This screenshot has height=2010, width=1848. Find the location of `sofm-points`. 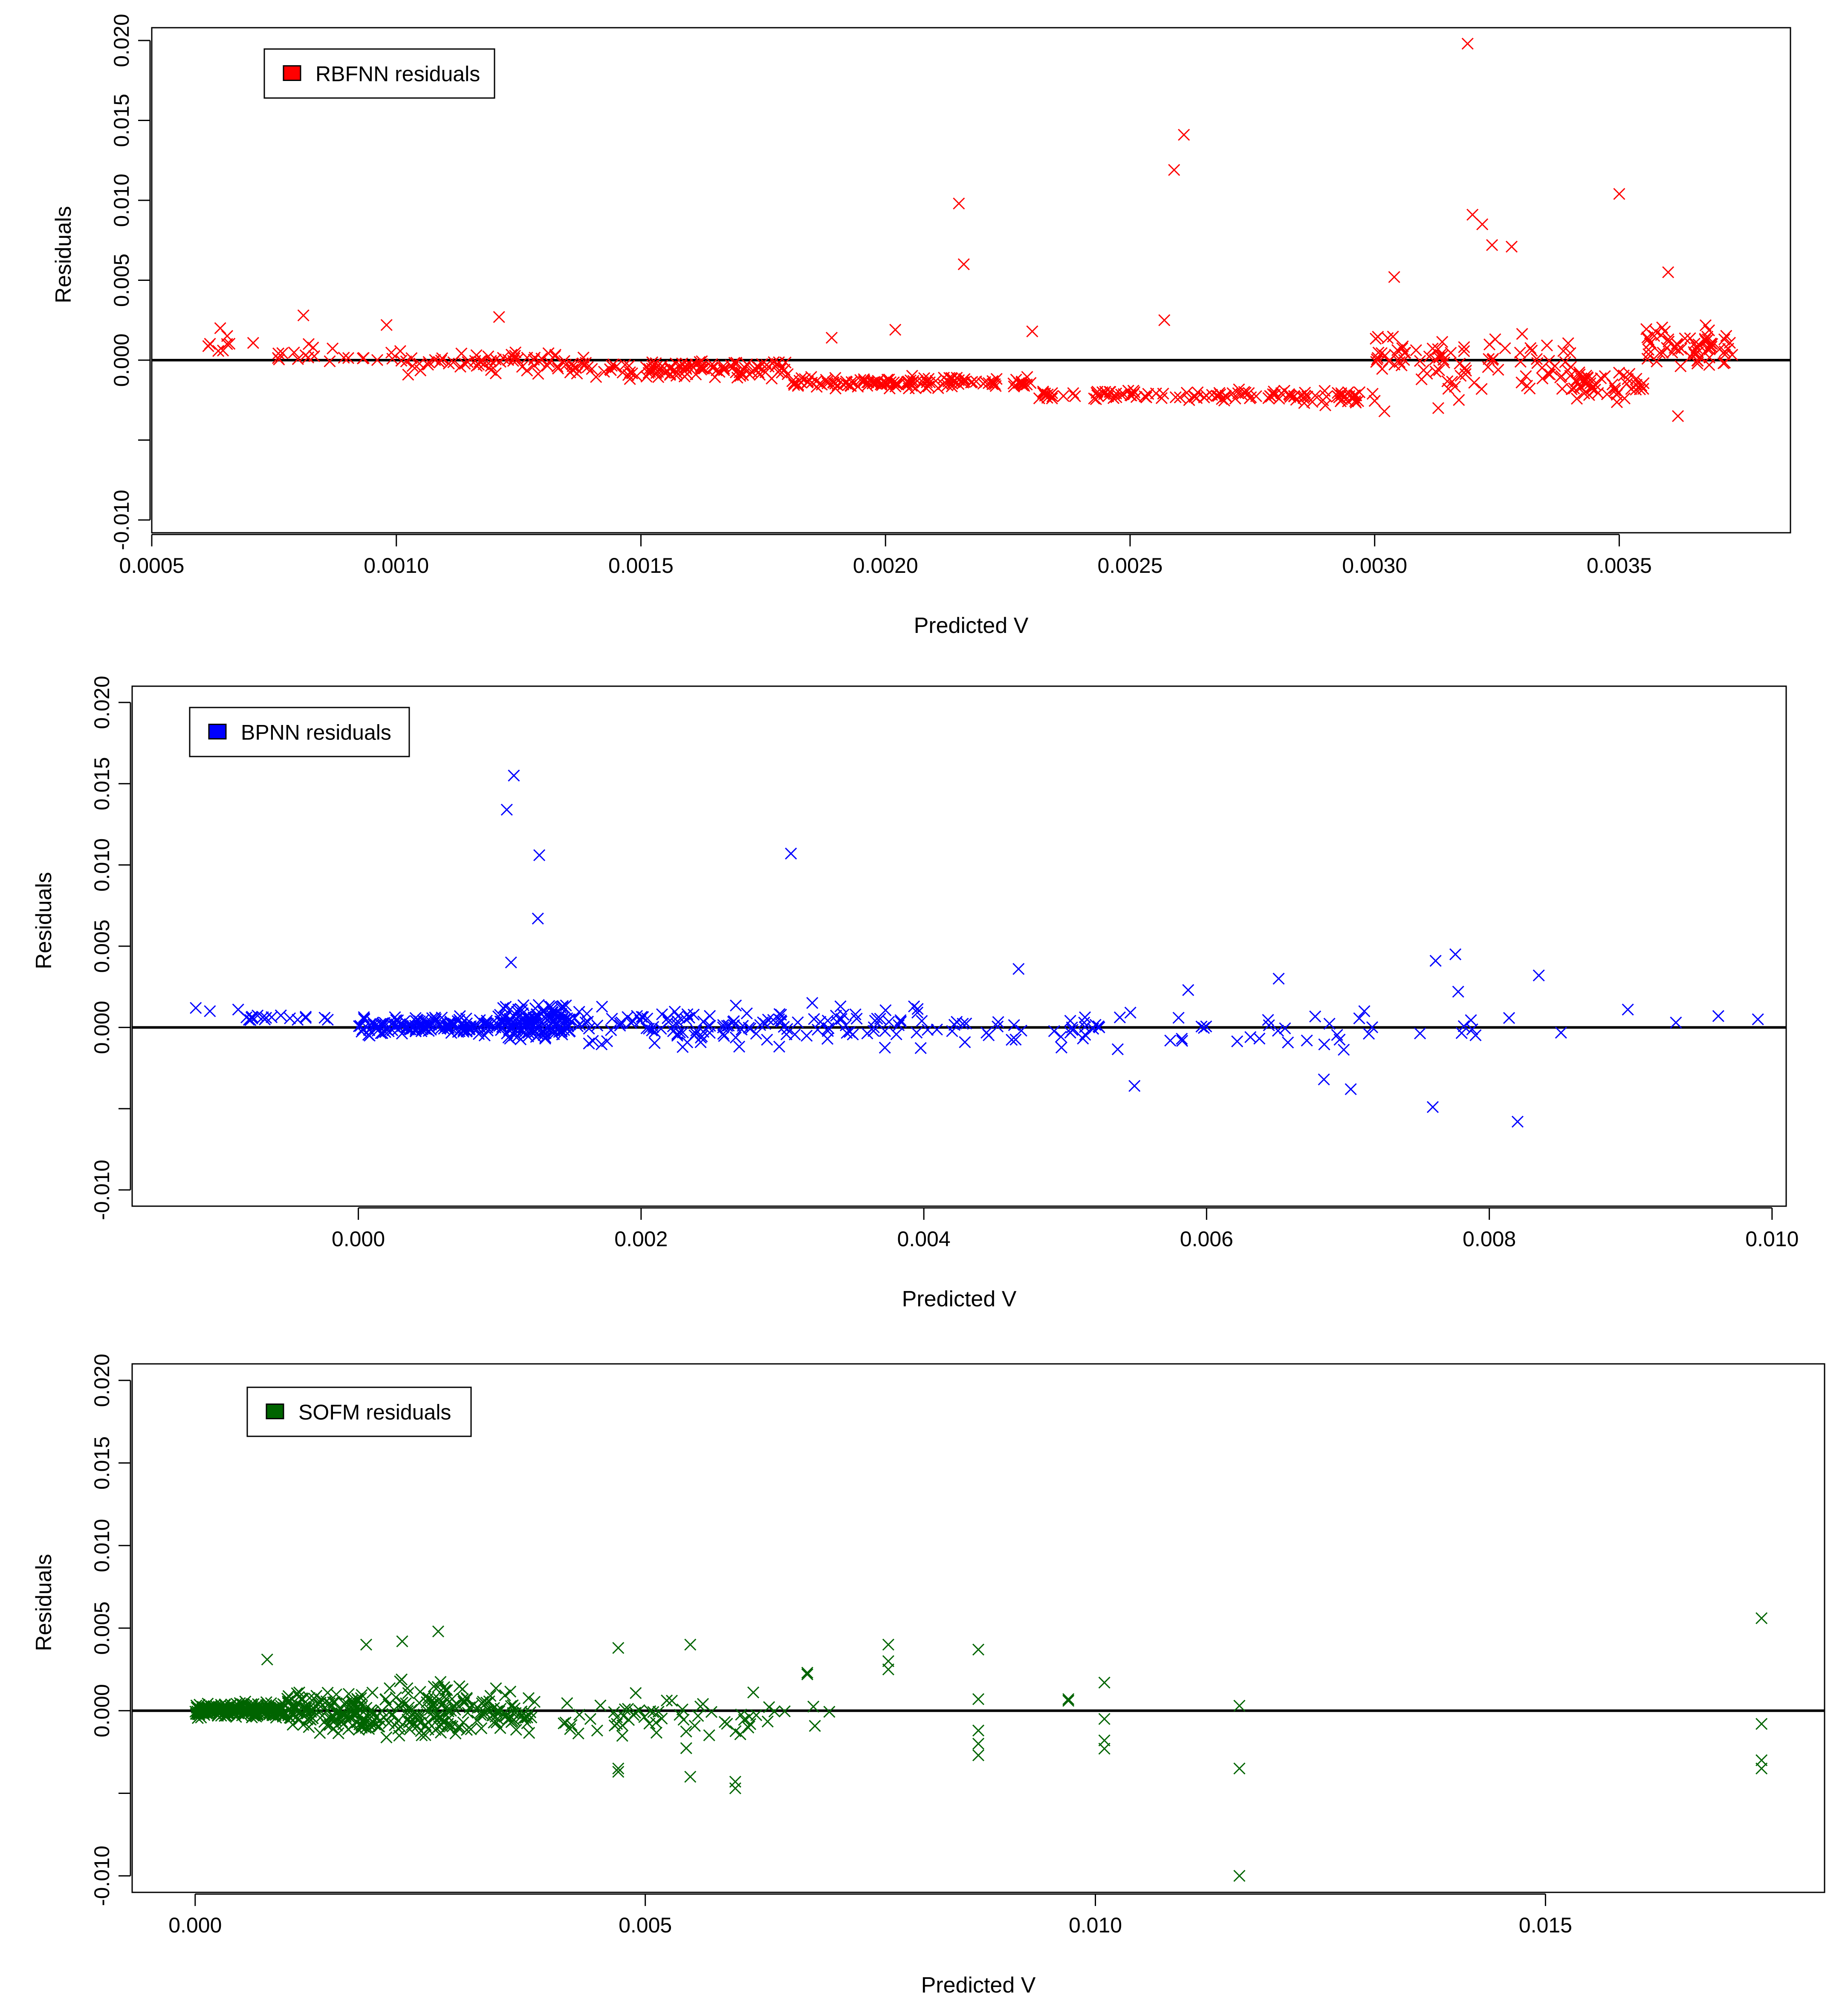

sofm-points is located at coordinates (978, 1747).